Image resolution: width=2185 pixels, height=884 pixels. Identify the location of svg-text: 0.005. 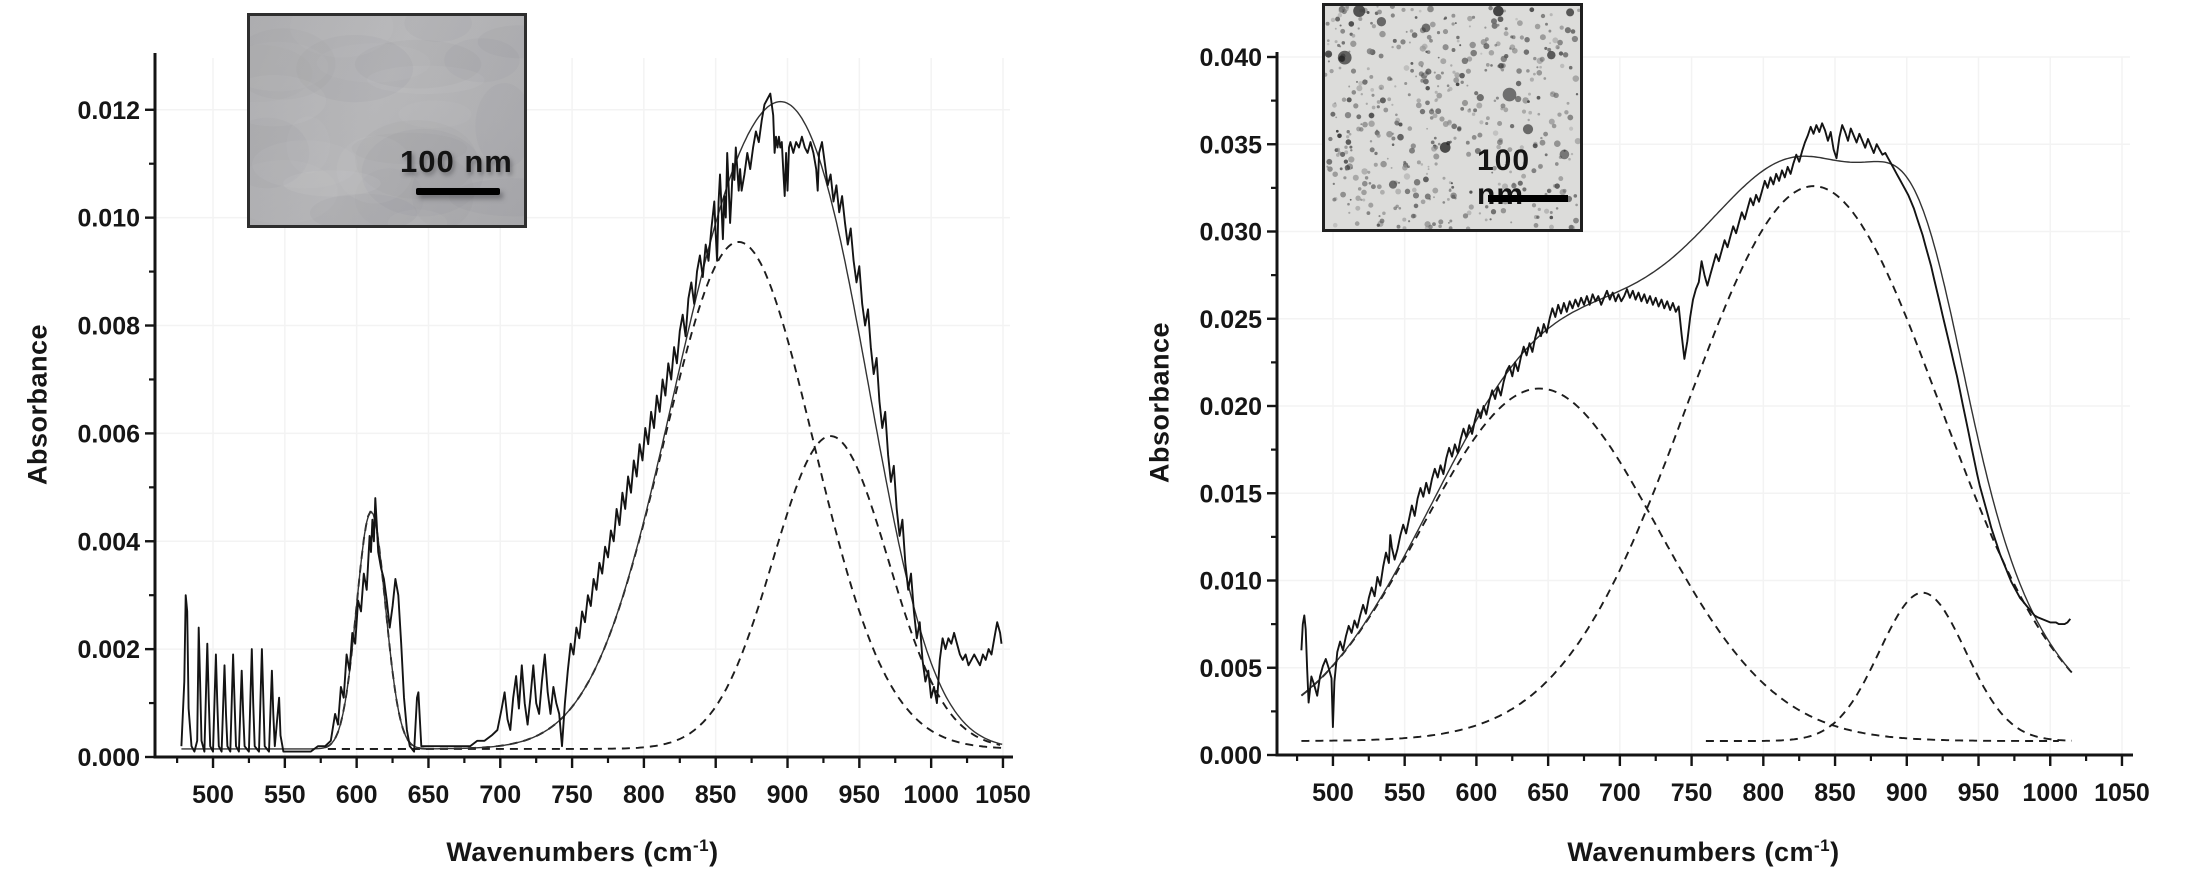
(1230, 669).